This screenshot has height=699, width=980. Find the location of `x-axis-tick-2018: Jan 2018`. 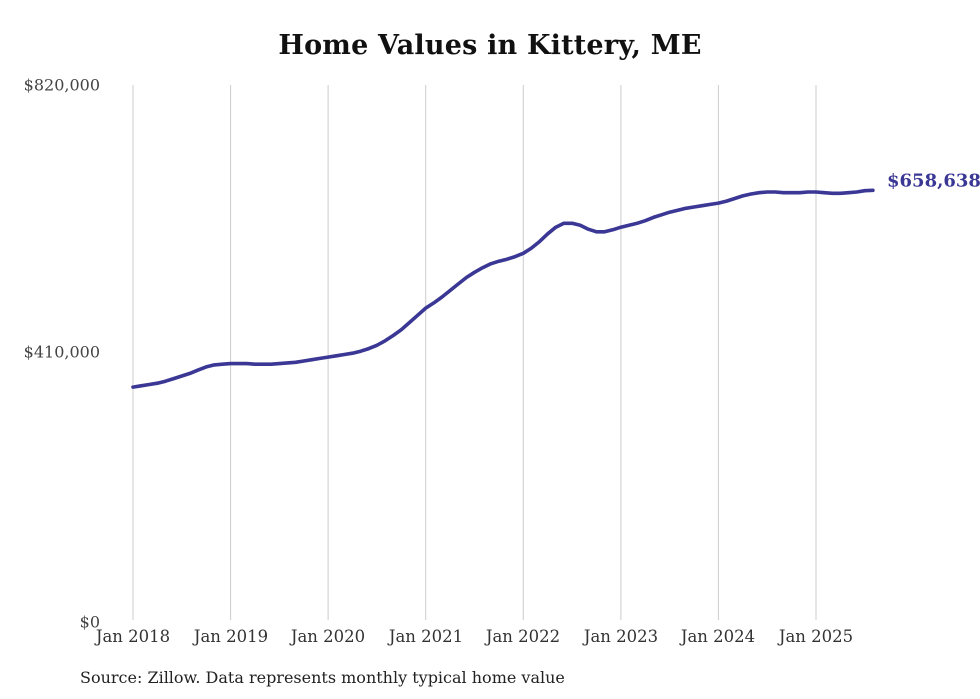

x-axis-tick-2018: Jan 2018 is located at coordinates (133, 636).